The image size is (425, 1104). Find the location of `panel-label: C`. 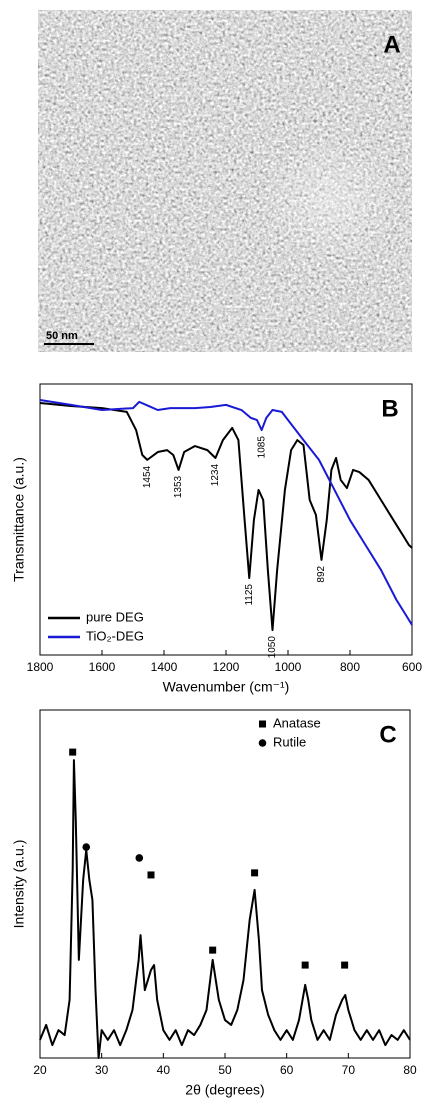

panel-label: C is located at coordinates (387, 734).